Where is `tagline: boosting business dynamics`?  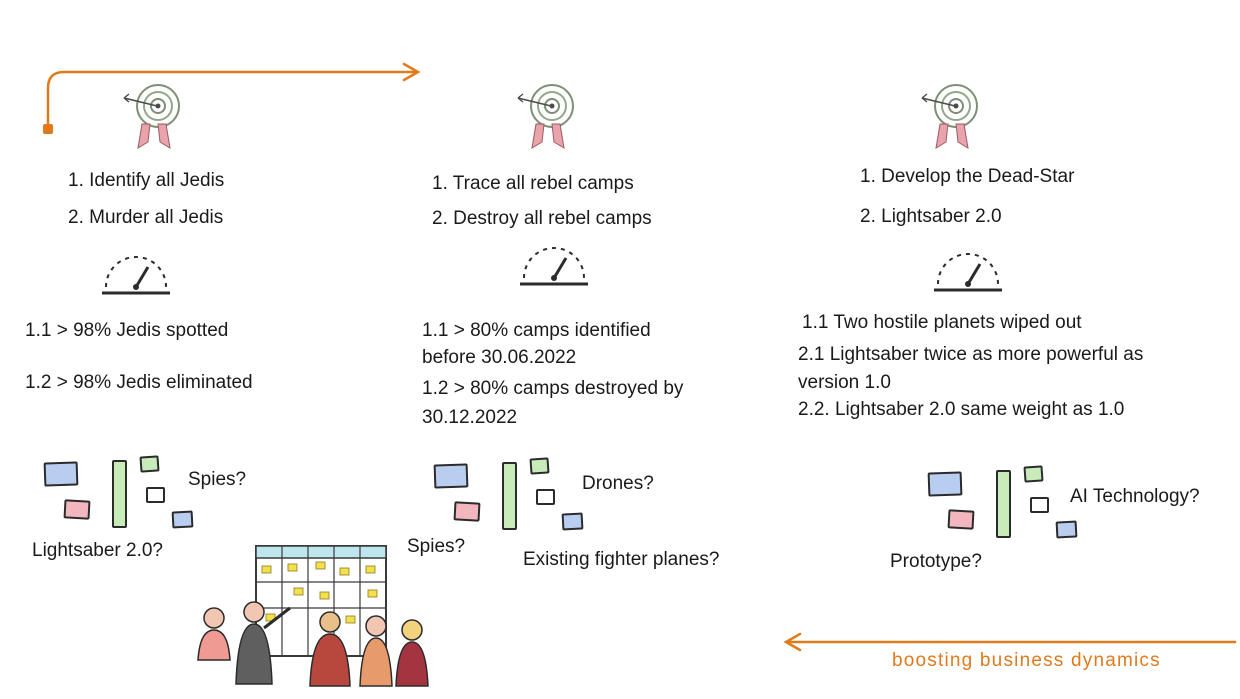 tagline: boosting business dynamics is located at coordinates (1026, 660).